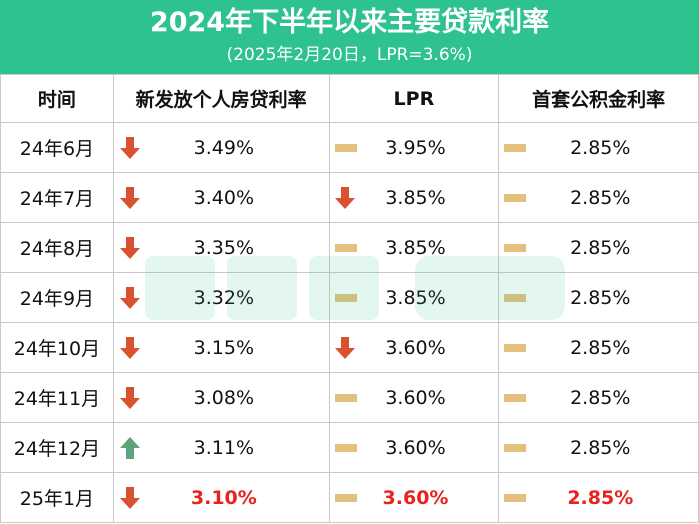 The height and width of the screenshot is (524, 699). Describe the element at coordinates (221, 98) in the screenshot. I see `col-header-mortgage-rate: 新发放个人房贷利率` at that location.